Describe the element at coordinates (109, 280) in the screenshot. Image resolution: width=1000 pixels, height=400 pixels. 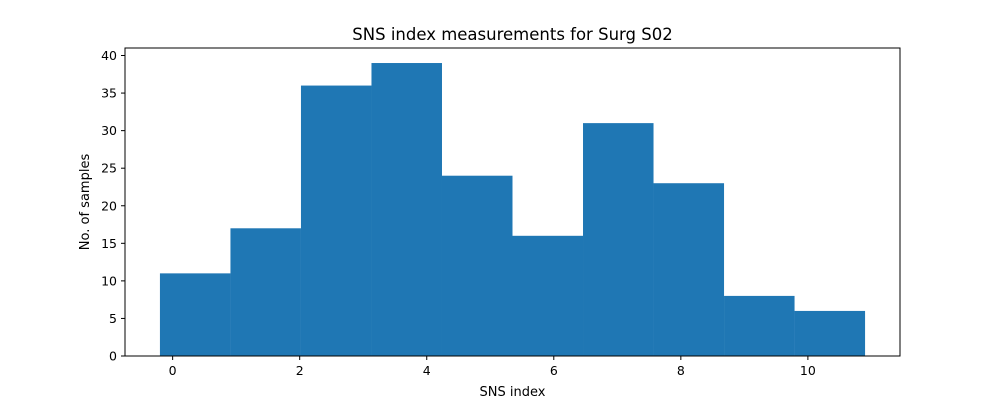
I see `y-tick-label: 10` at that location.